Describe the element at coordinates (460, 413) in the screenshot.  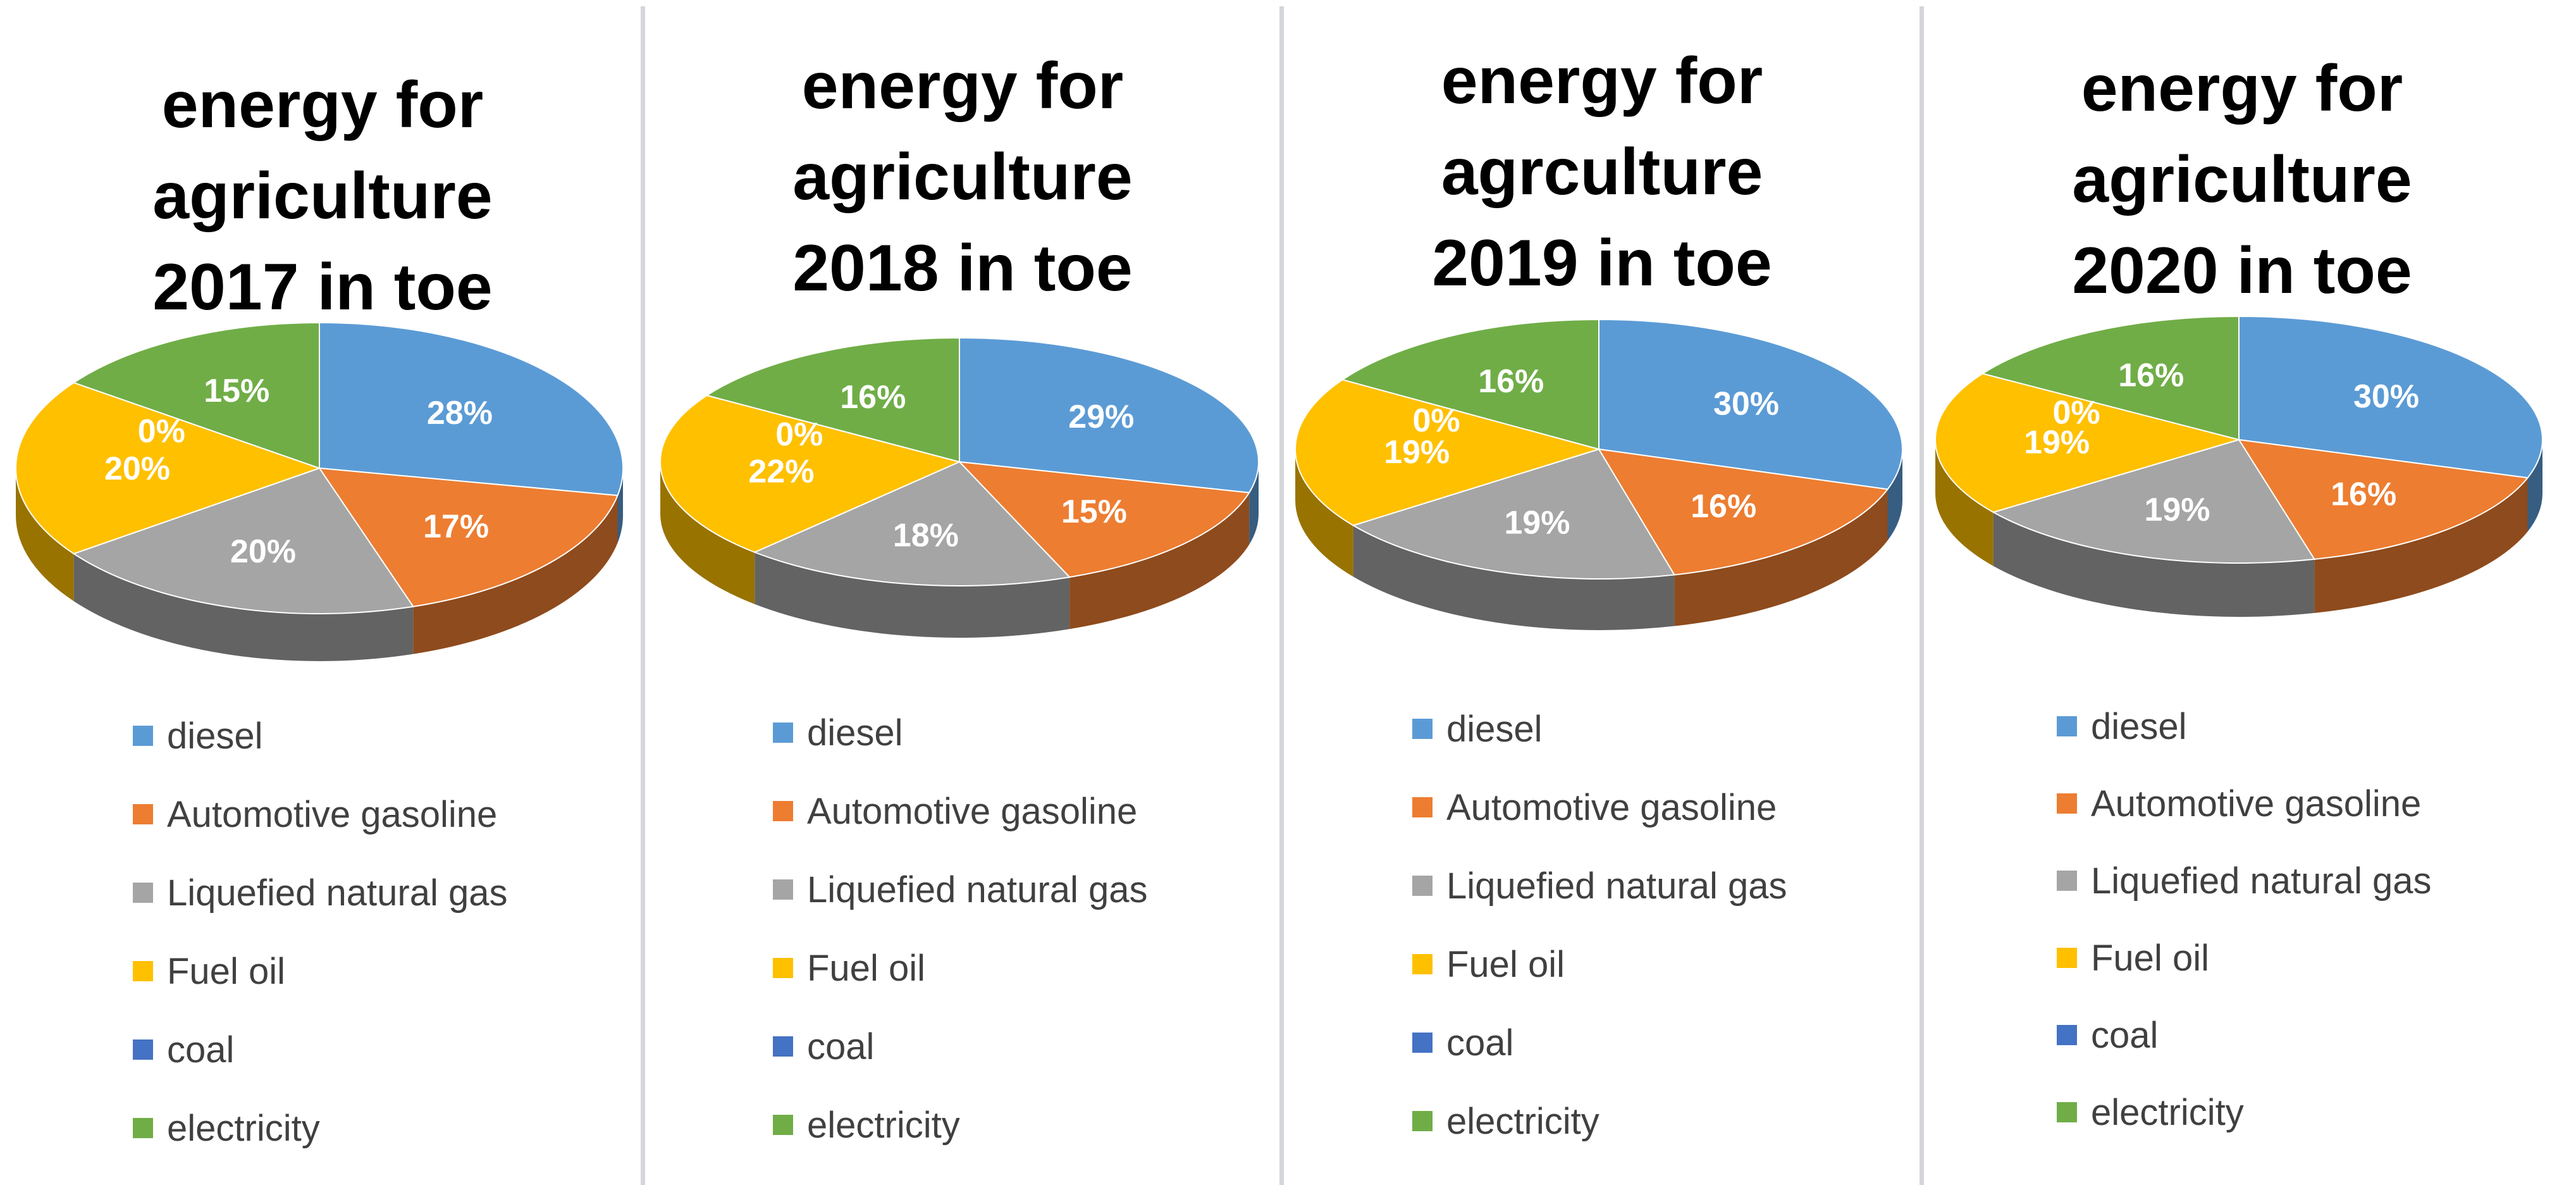
I see `data-label-diesel: 28%` at that location.